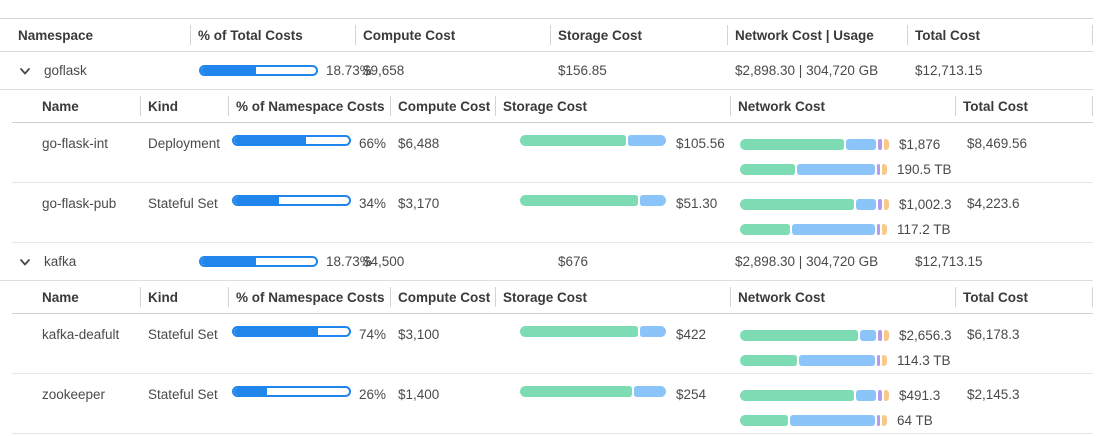 The height and width of the screenshot is (436, 1100). What do you see at coordinates (842, 403) in the screenshot?
I see `workload-network-cell: $491.3 64 TB` at bounding box center [842, 403].